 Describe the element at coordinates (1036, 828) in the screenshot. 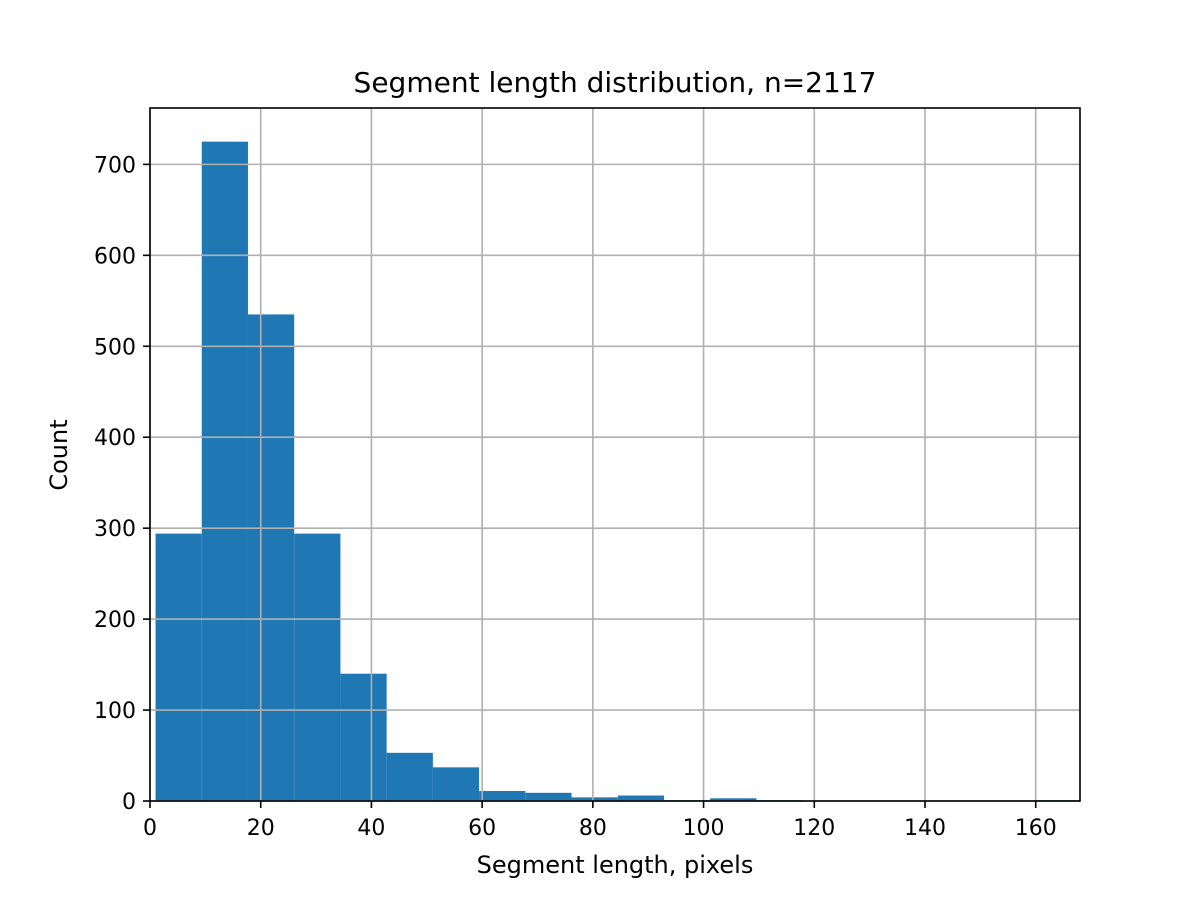

I see `x-tick-label: 160` at that location.